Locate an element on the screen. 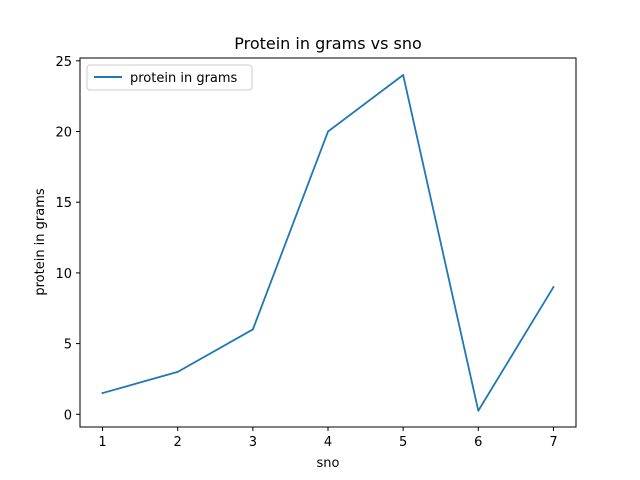  x-axis: 1 2 3 4 5 6 7 is located at coordinates (328, 438).